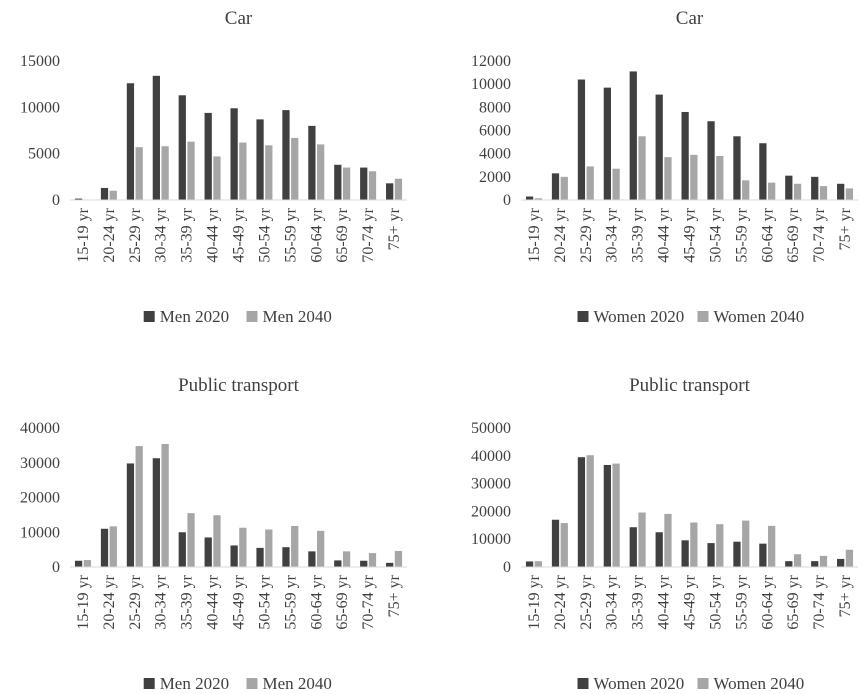 This screenshot has height=694, width=862. I want to click on bar-men-2040-15-19-yr, so click(87, 563).